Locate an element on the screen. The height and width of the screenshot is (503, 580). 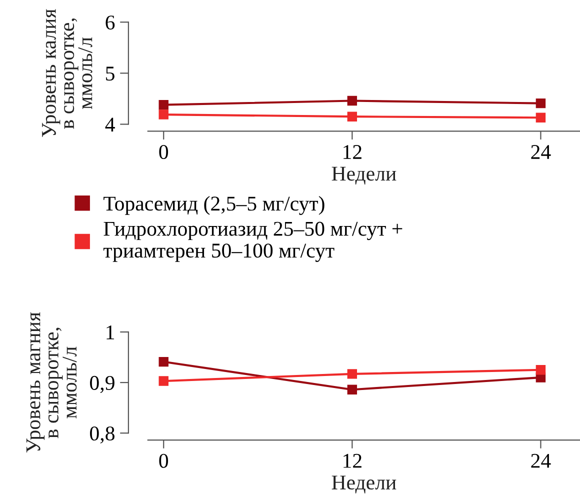
y-axis-title: Уровень калия в сыворотке, ммоль/л is located at coordinates (67, 73).